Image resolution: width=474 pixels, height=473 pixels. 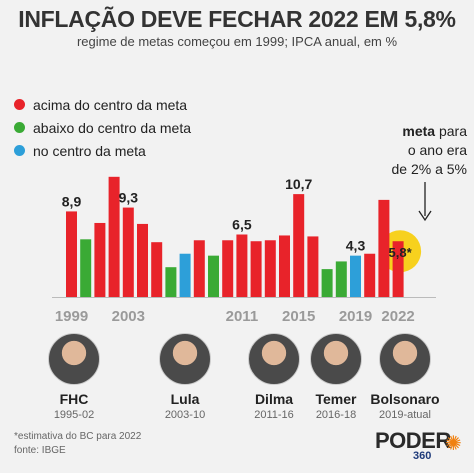 I want to click on logo-text: PODER, so click(x=413, y=440).